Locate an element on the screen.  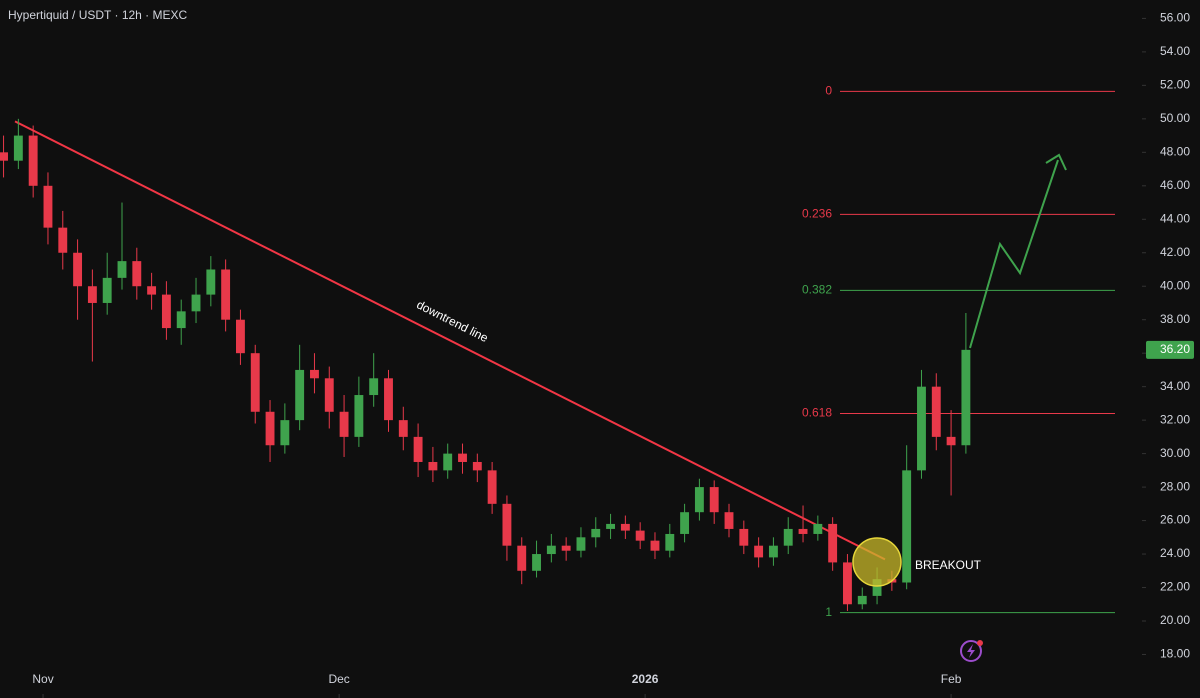
y-tick-label: 56.00 is located at coordinates (1175, 18).